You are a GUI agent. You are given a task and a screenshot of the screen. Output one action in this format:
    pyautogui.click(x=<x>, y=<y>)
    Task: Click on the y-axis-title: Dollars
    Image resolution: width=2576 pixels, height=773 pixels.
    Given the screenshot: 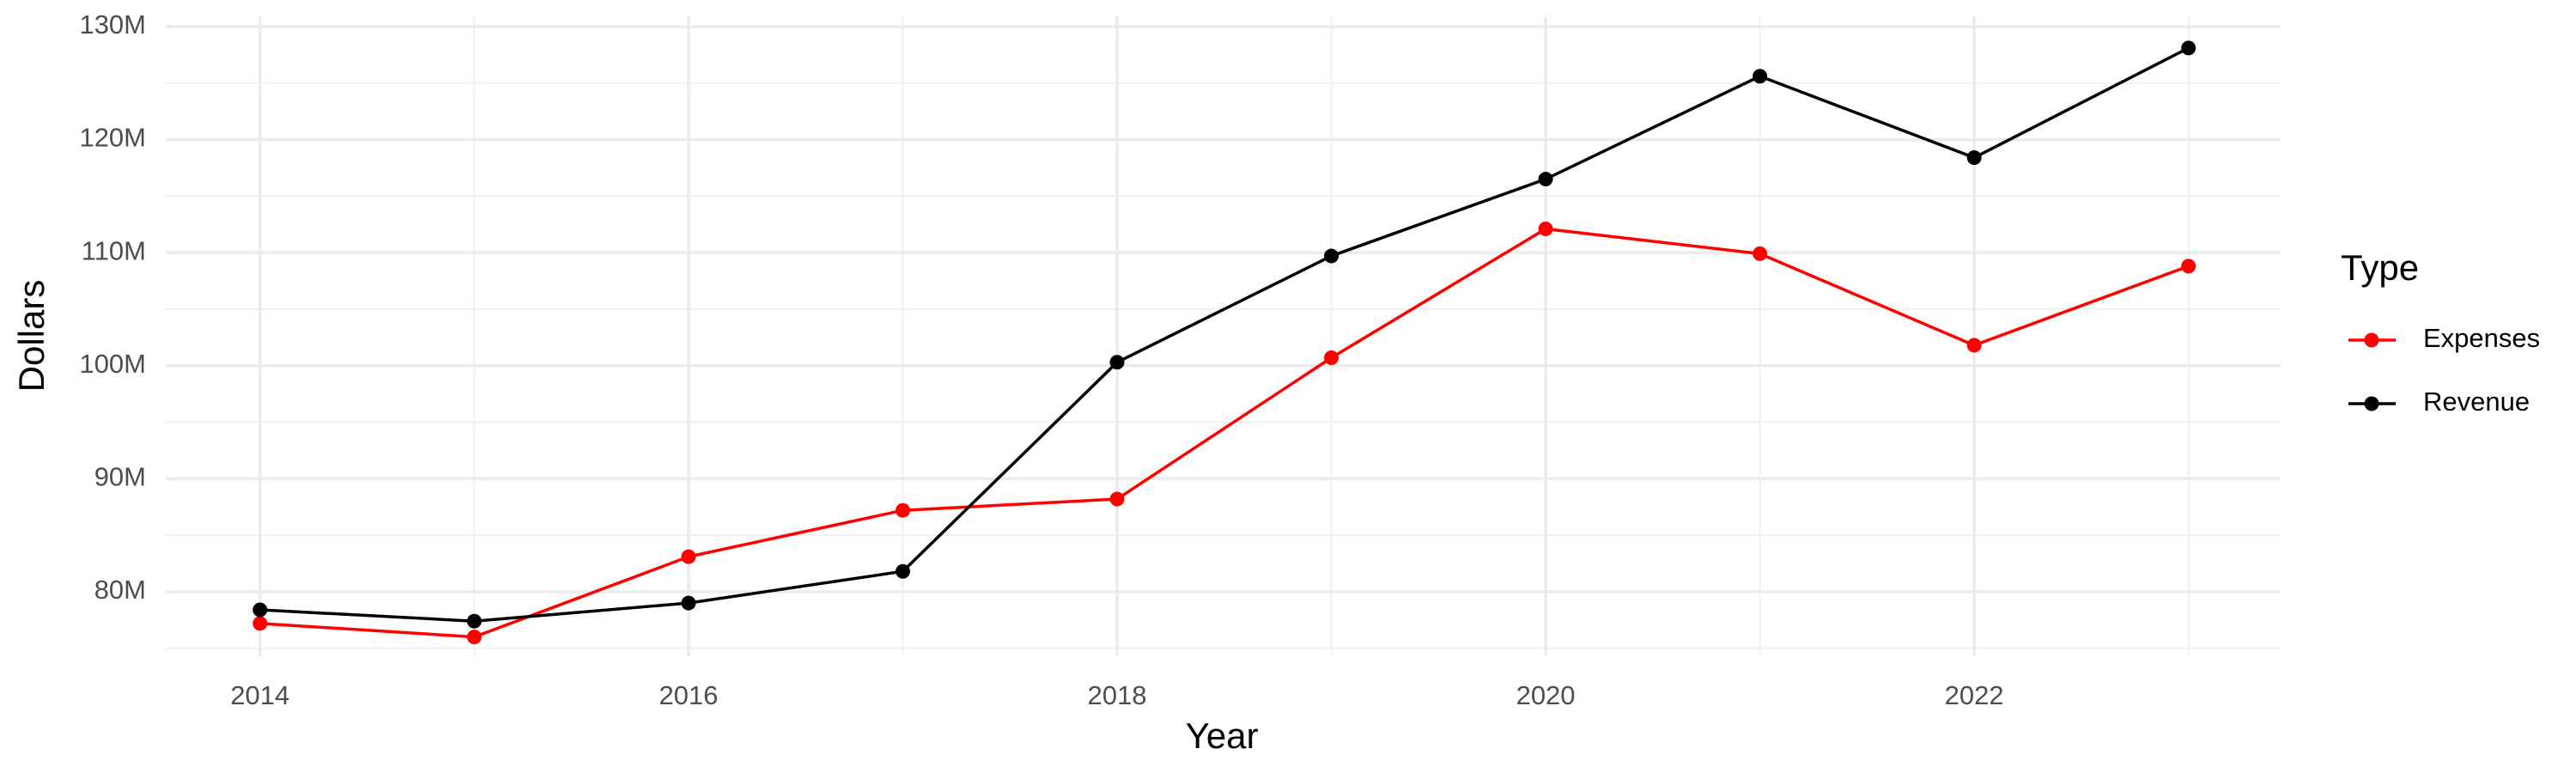 What is the action you would take?
    pyautogui.click(x=32, y=336)
    